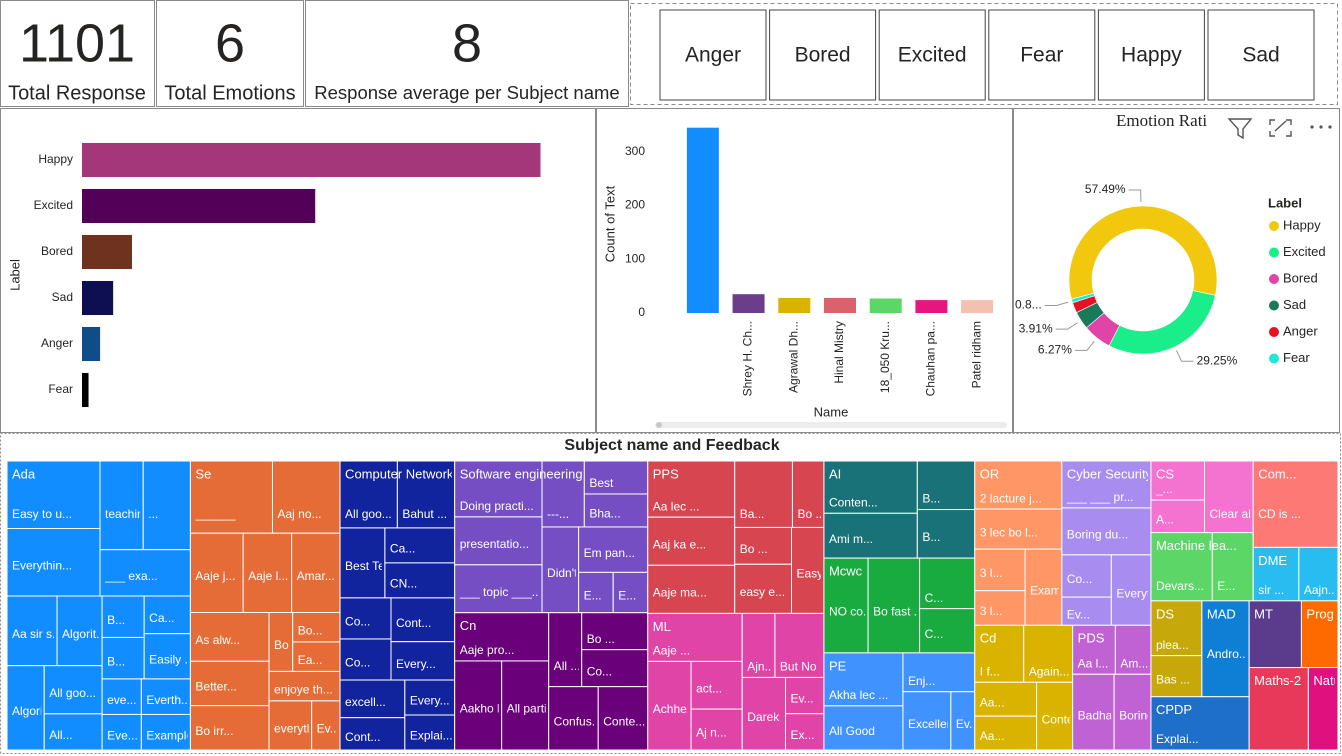  I want to click on slicer-label: Excited, so click(932, 55).